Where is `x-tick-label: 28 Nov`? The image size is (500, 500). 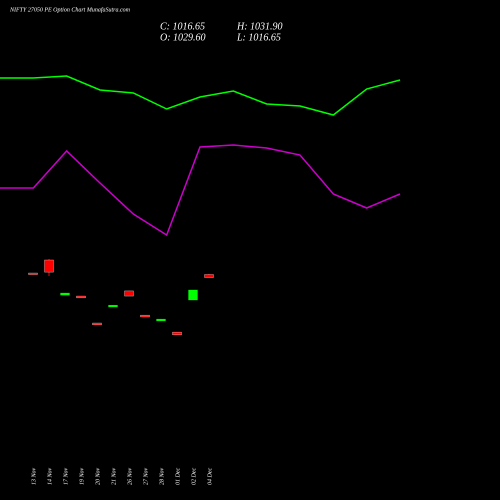
x-tick-label: 28 Nov is located at coordinates (162, 476).